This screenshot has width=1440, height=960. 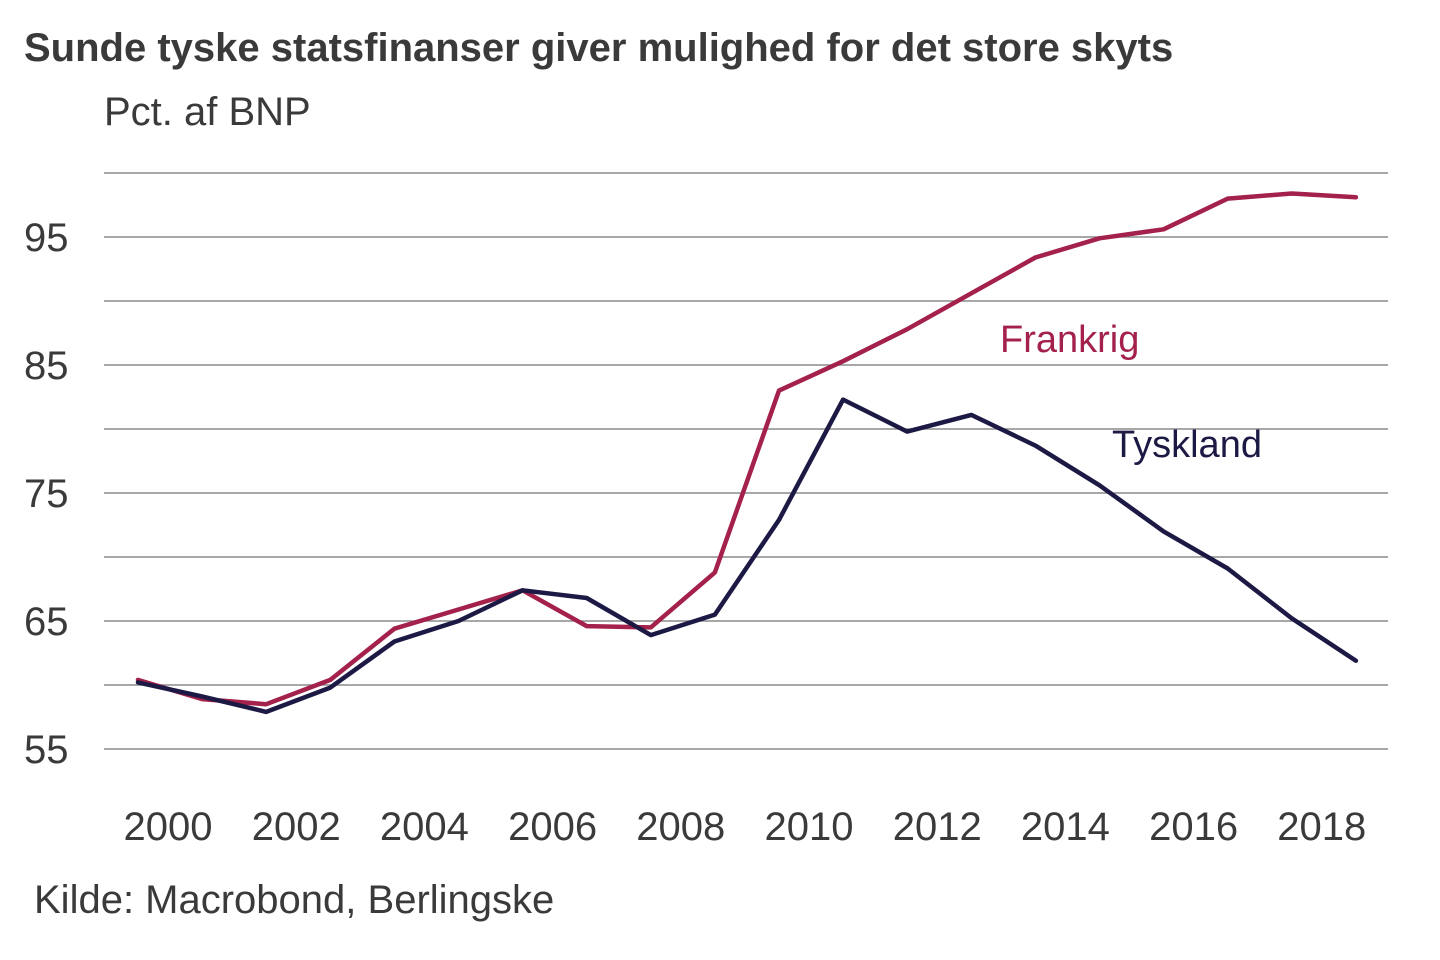 I want to click on y-tick-label: 95, so click(x=46, y=238).